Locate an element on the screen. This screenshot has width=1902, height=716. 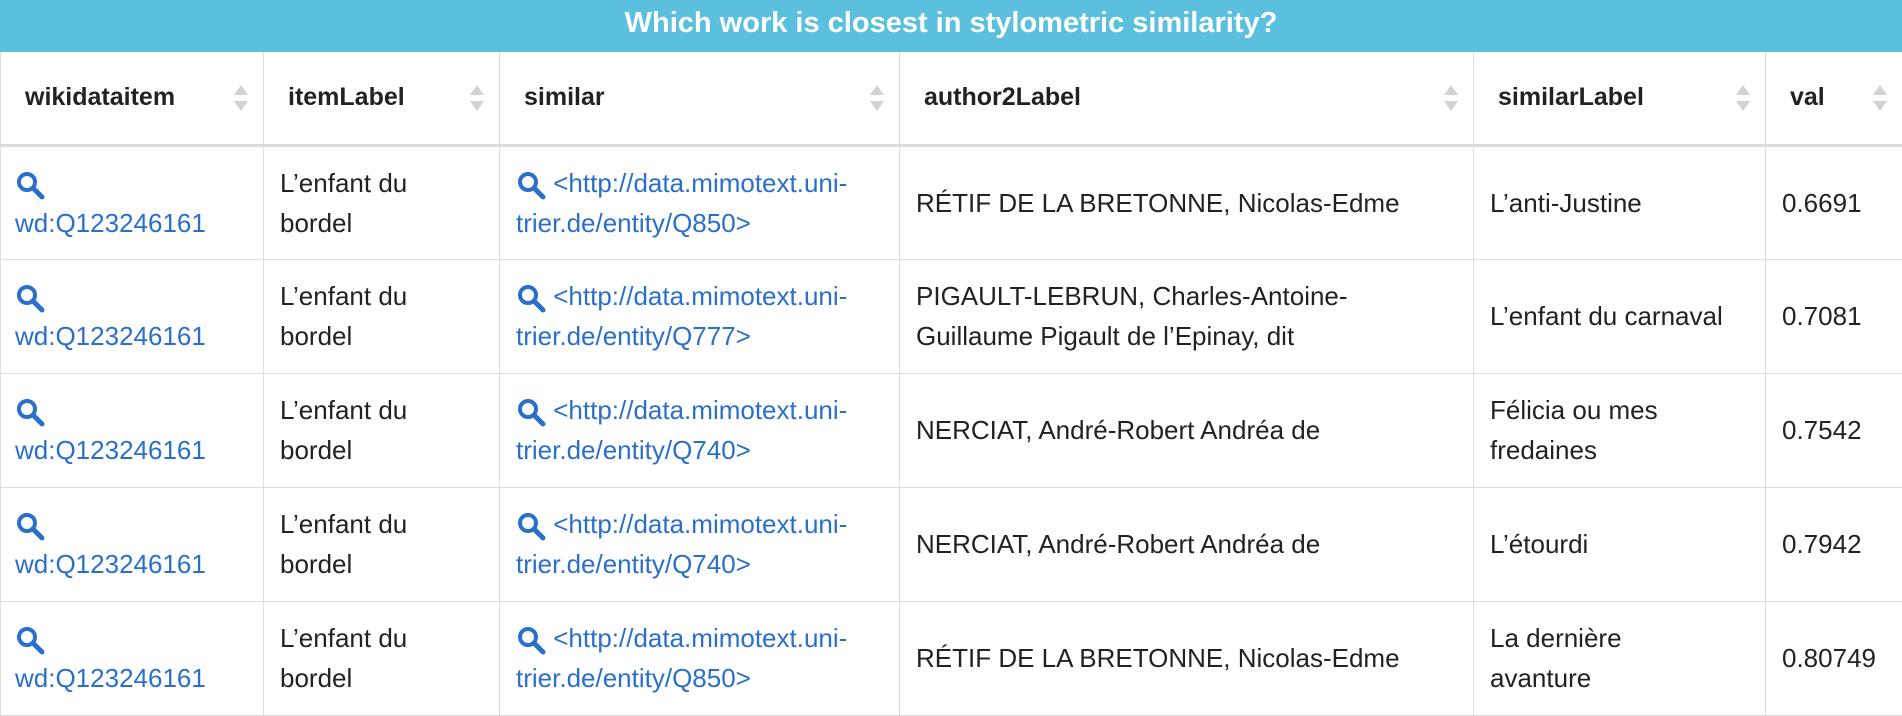
cell-val: 0.80749 is located at coordinates (1833, 658).